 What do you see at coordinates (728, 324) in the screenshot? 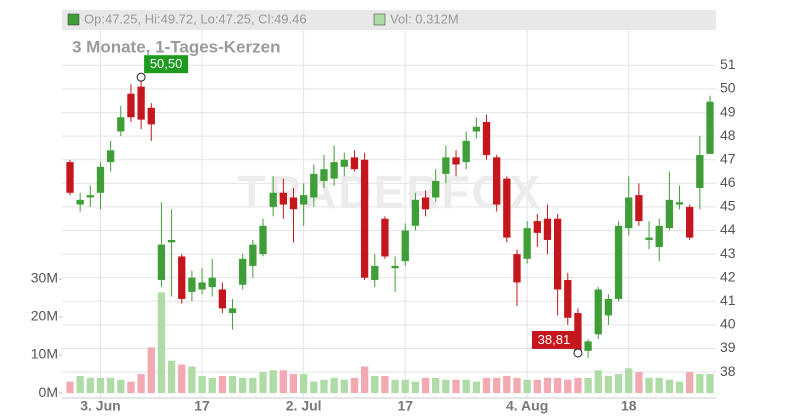
I see `y-tick-label: 40` at bounding box center [728, 324].